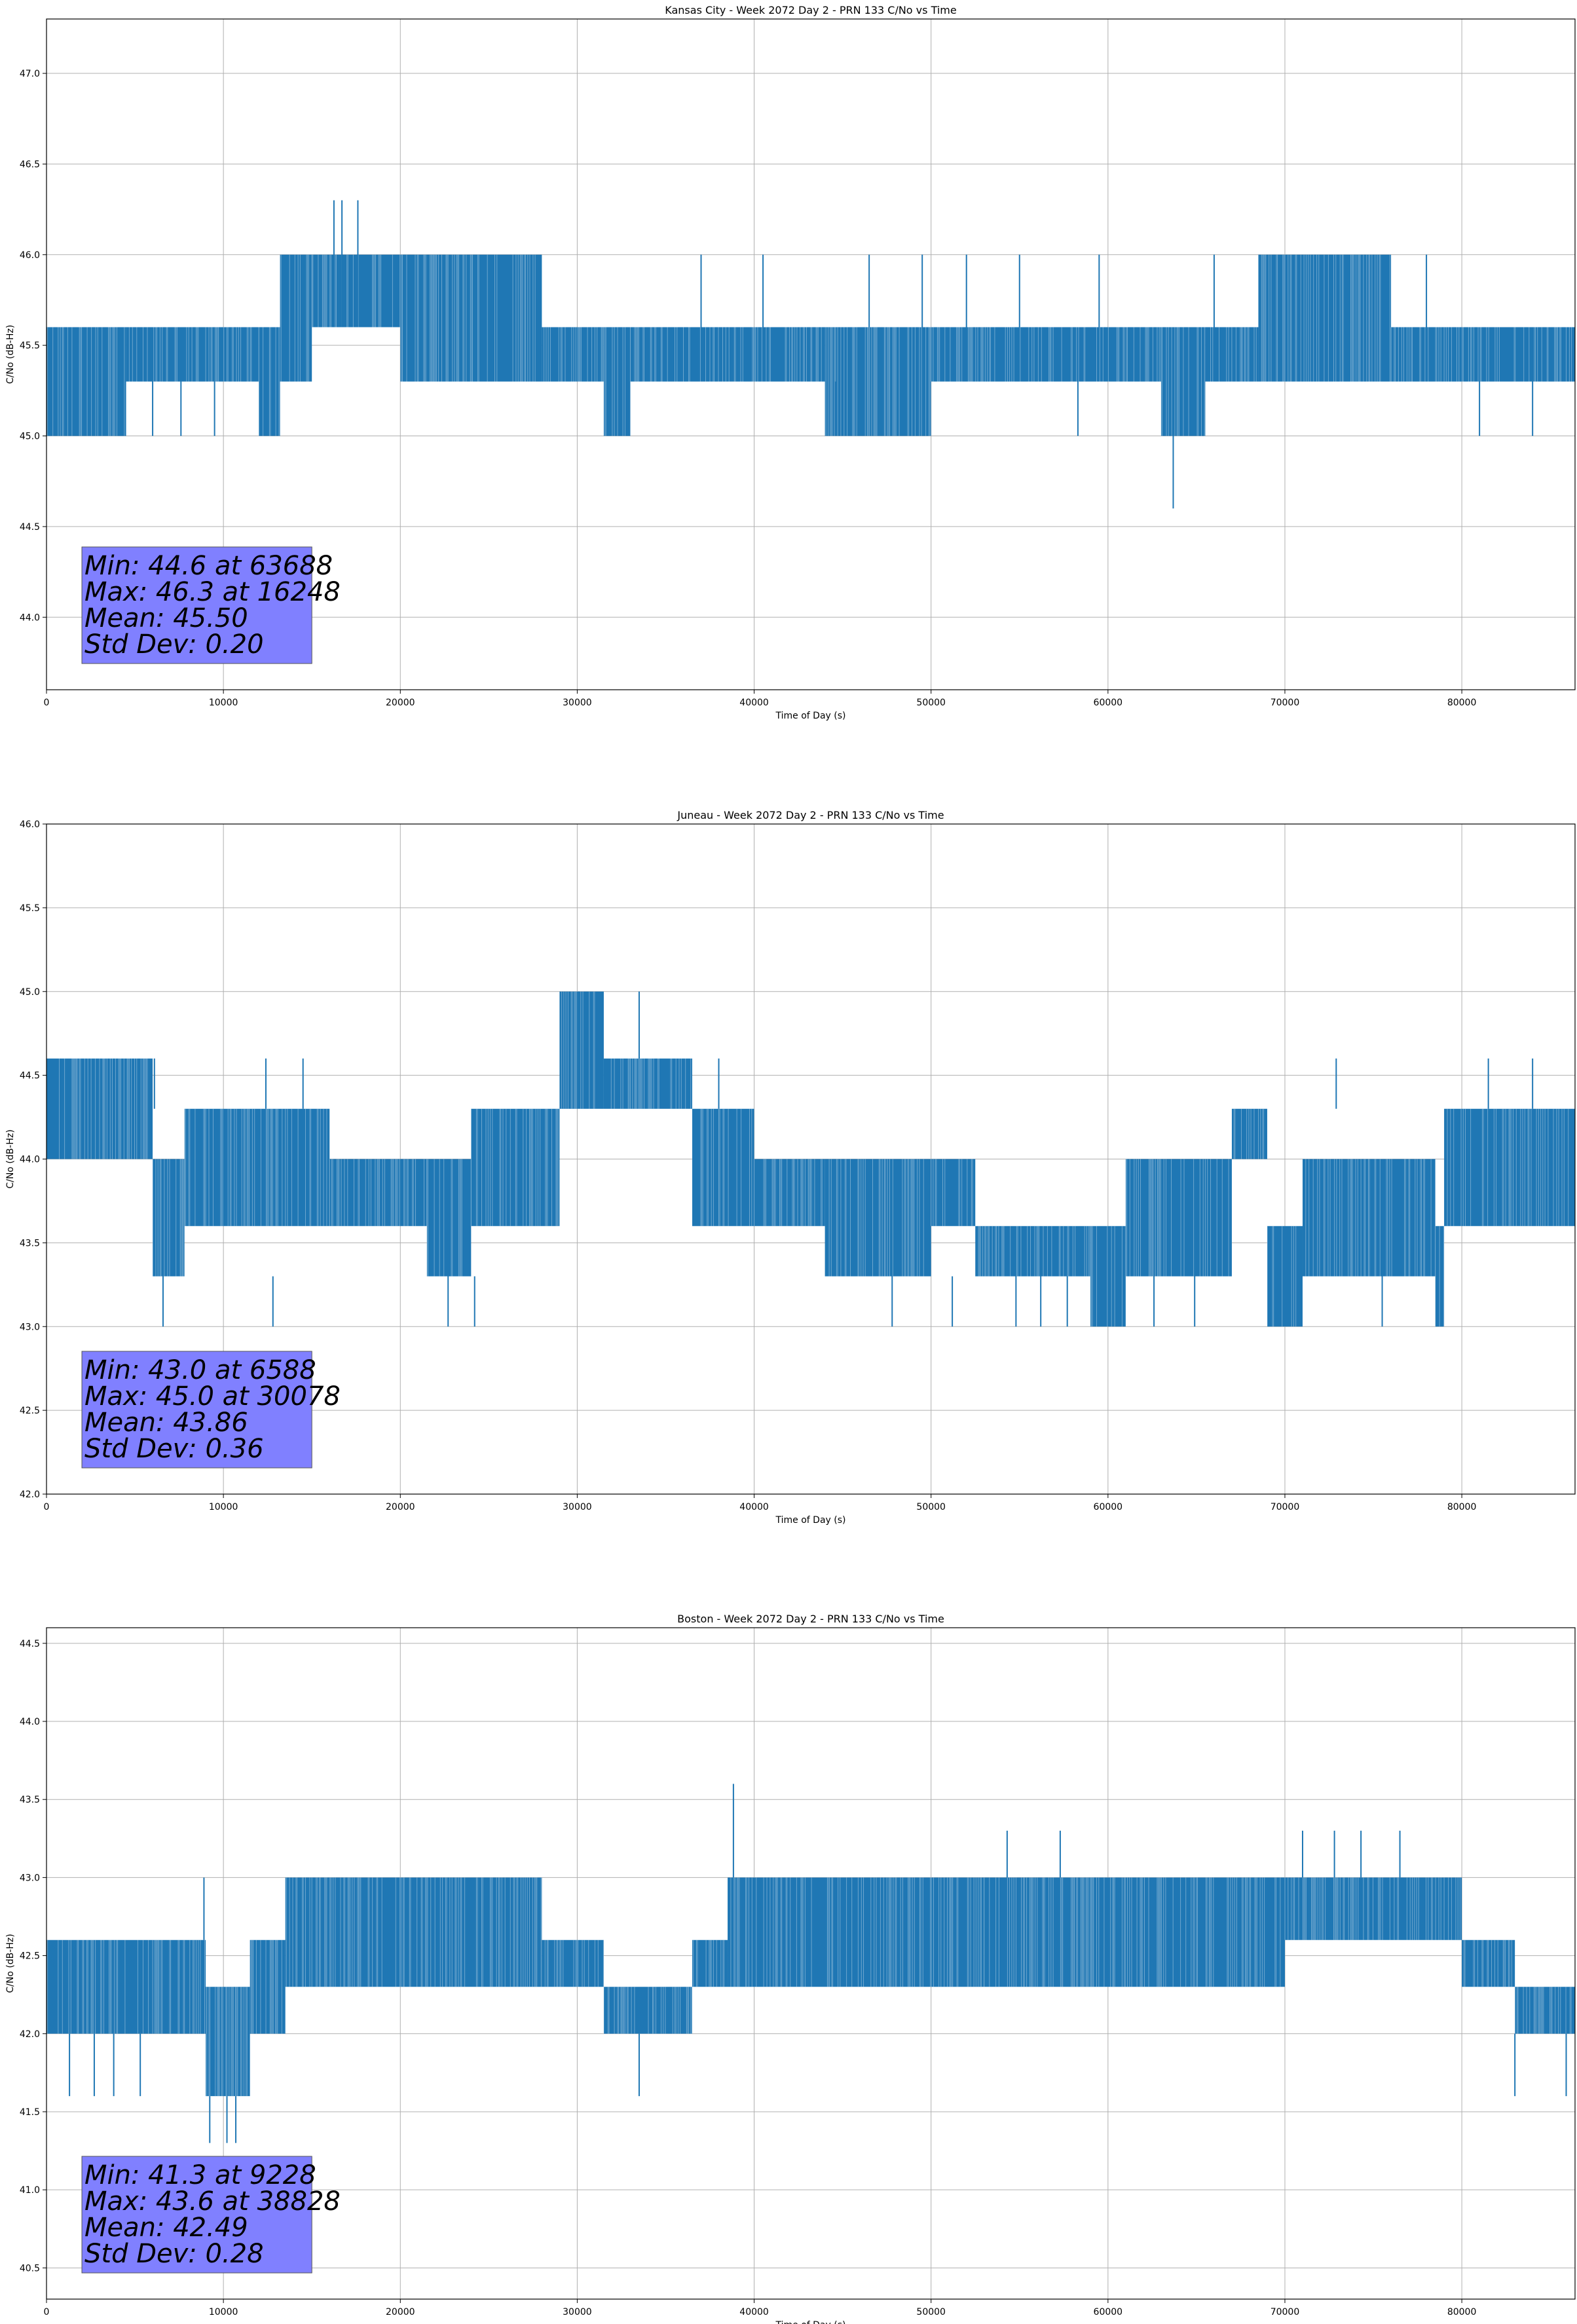 The image size is (1577, 2324). What do you see at coordinates (400, 1507) in the screenshot?
I see `x-tick-label: 20000` at bounding box center [400, 1507].